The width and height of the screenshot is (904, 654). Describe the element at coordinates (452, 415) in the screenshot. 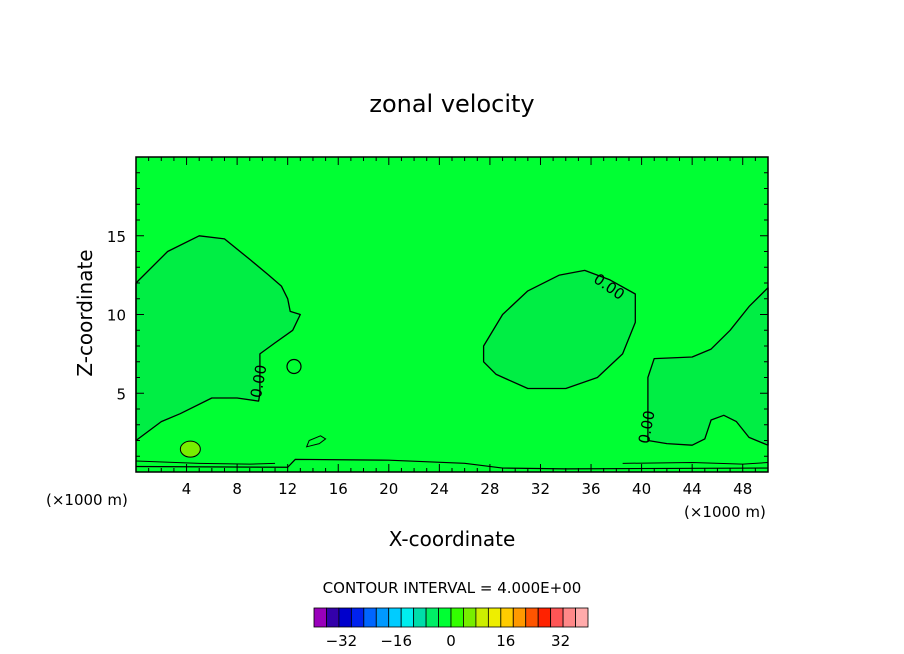

I see `bottom-band` at that location.